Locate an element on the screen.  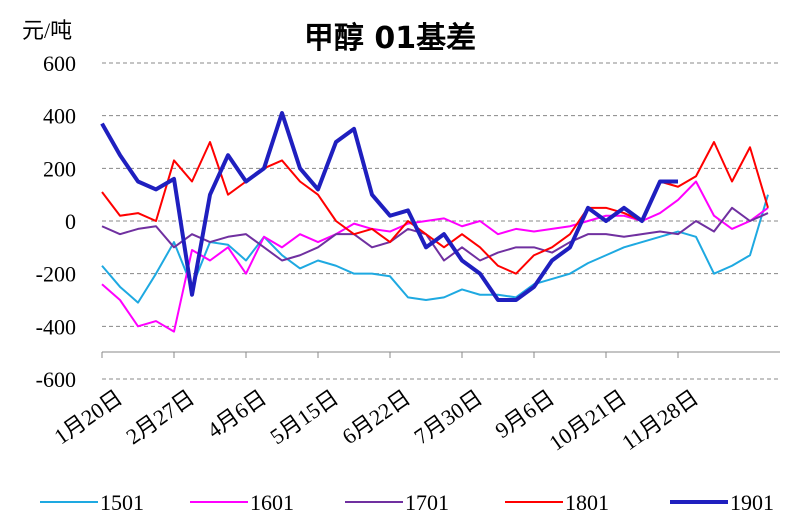
y-tick-label: -600 is located at coordinates (56, 379).